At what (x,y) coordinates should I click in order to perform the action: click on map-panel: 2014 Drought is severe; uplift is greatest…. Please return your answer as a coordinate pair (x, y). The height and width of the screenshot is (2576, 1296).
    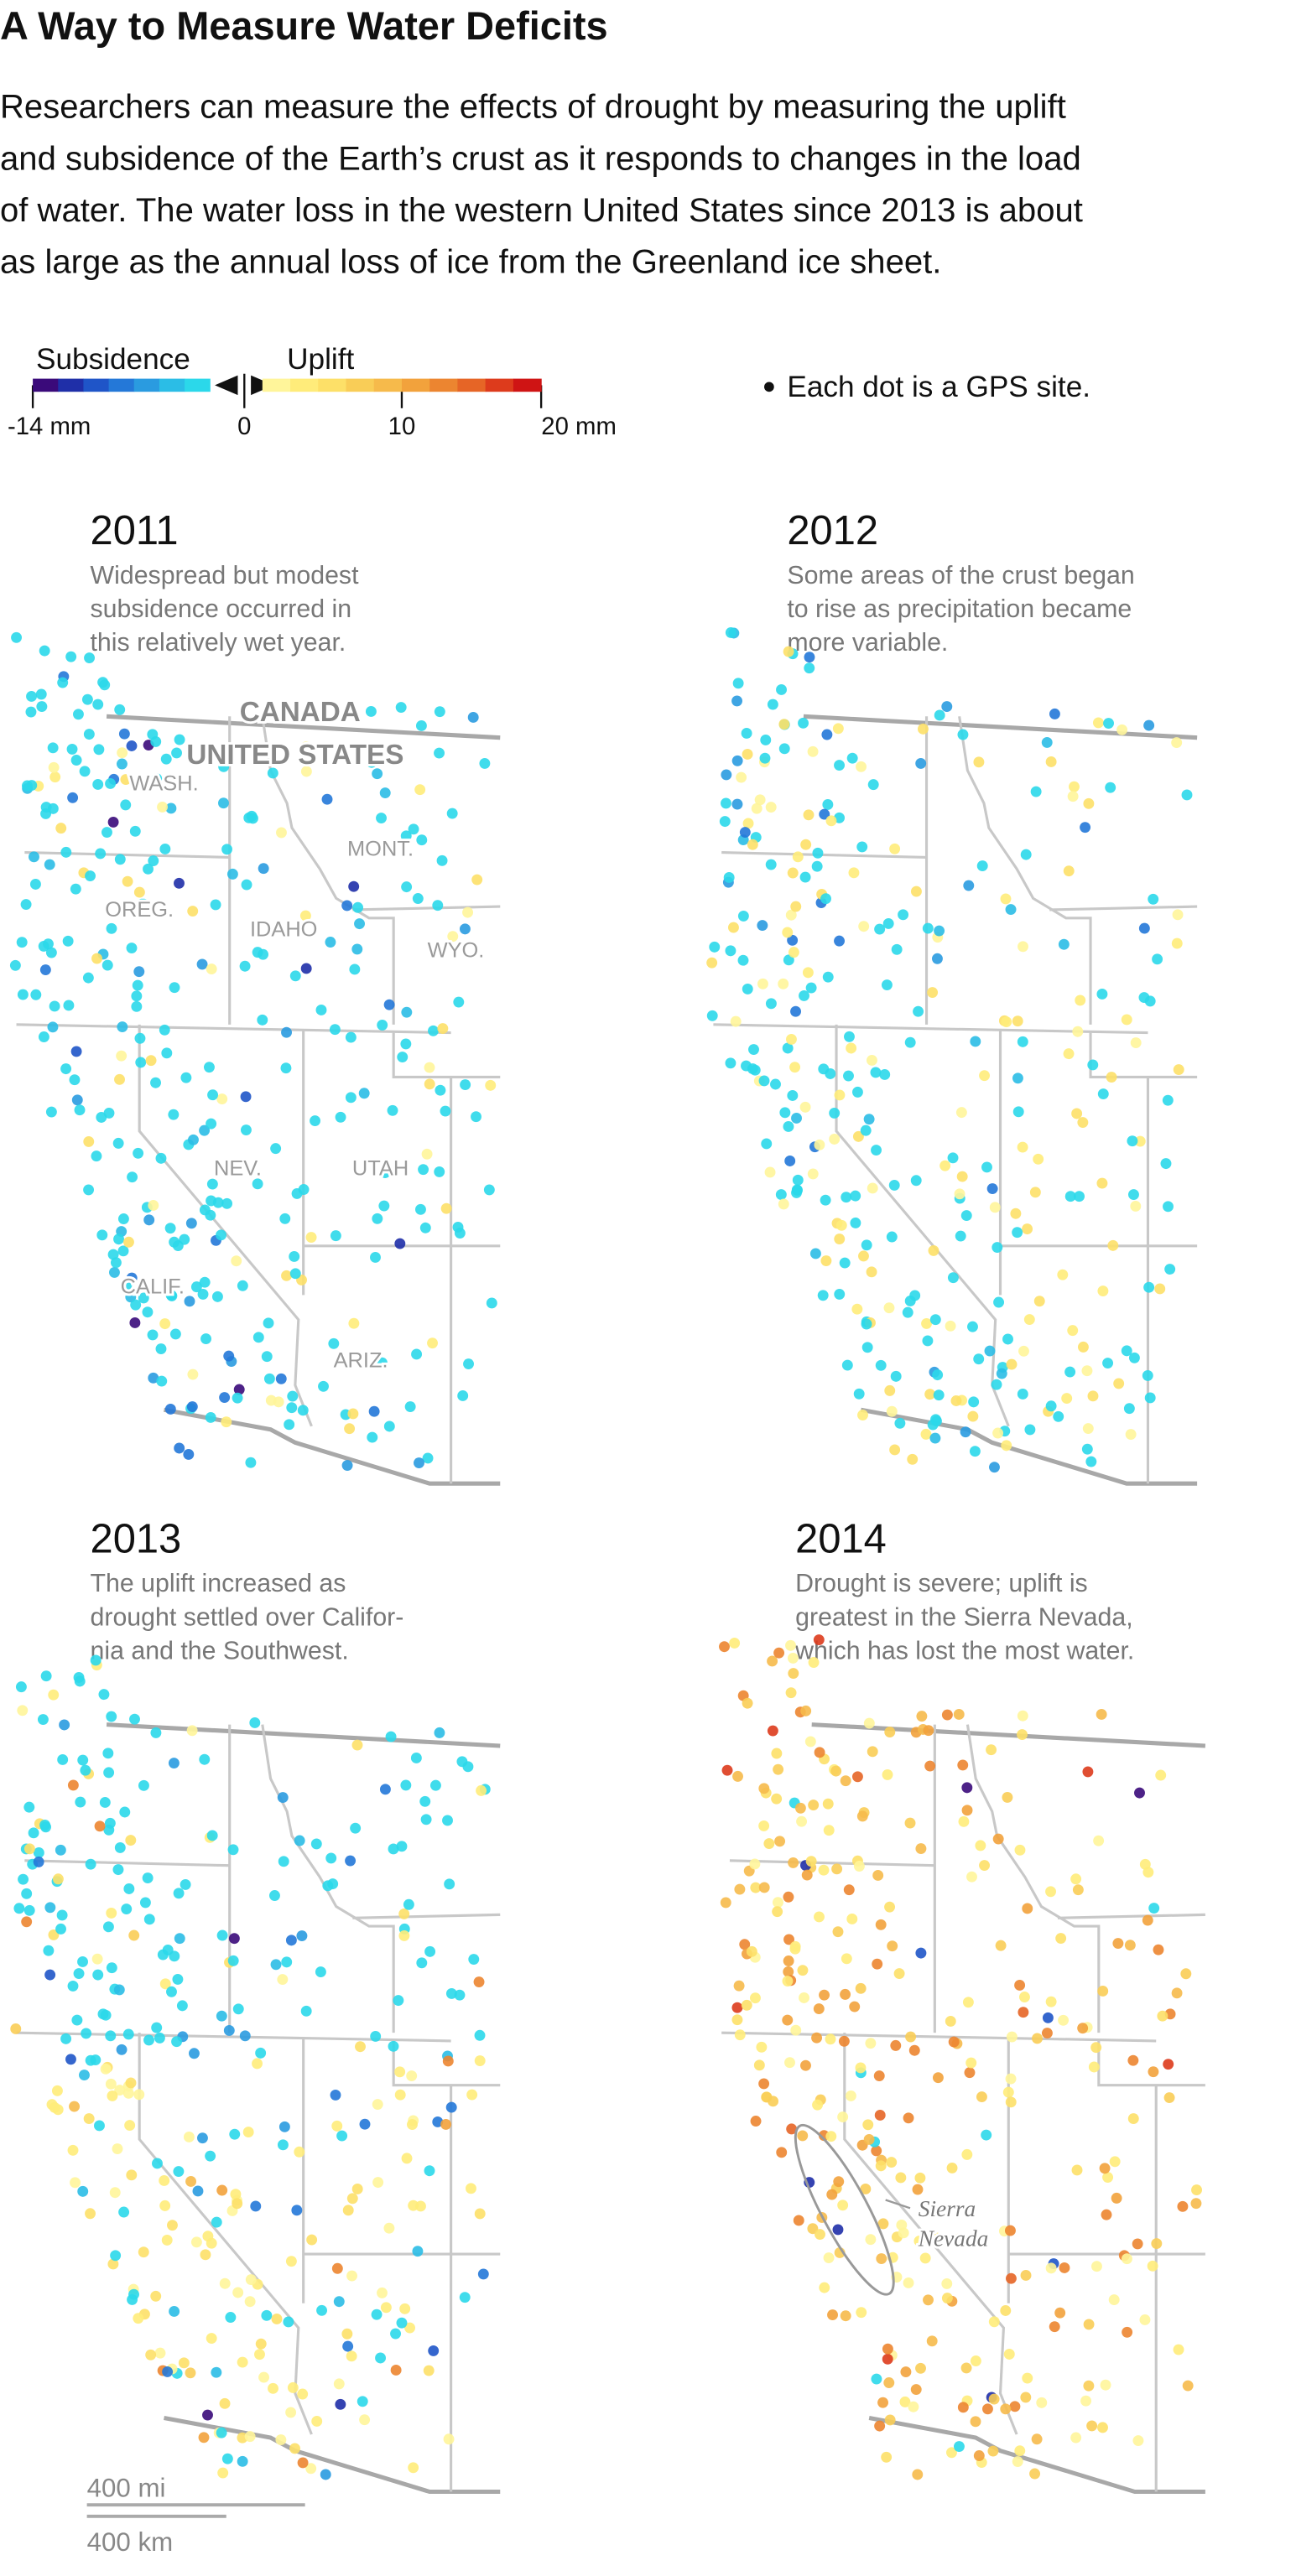
    Looking at the image, I should click on (962, 2004).